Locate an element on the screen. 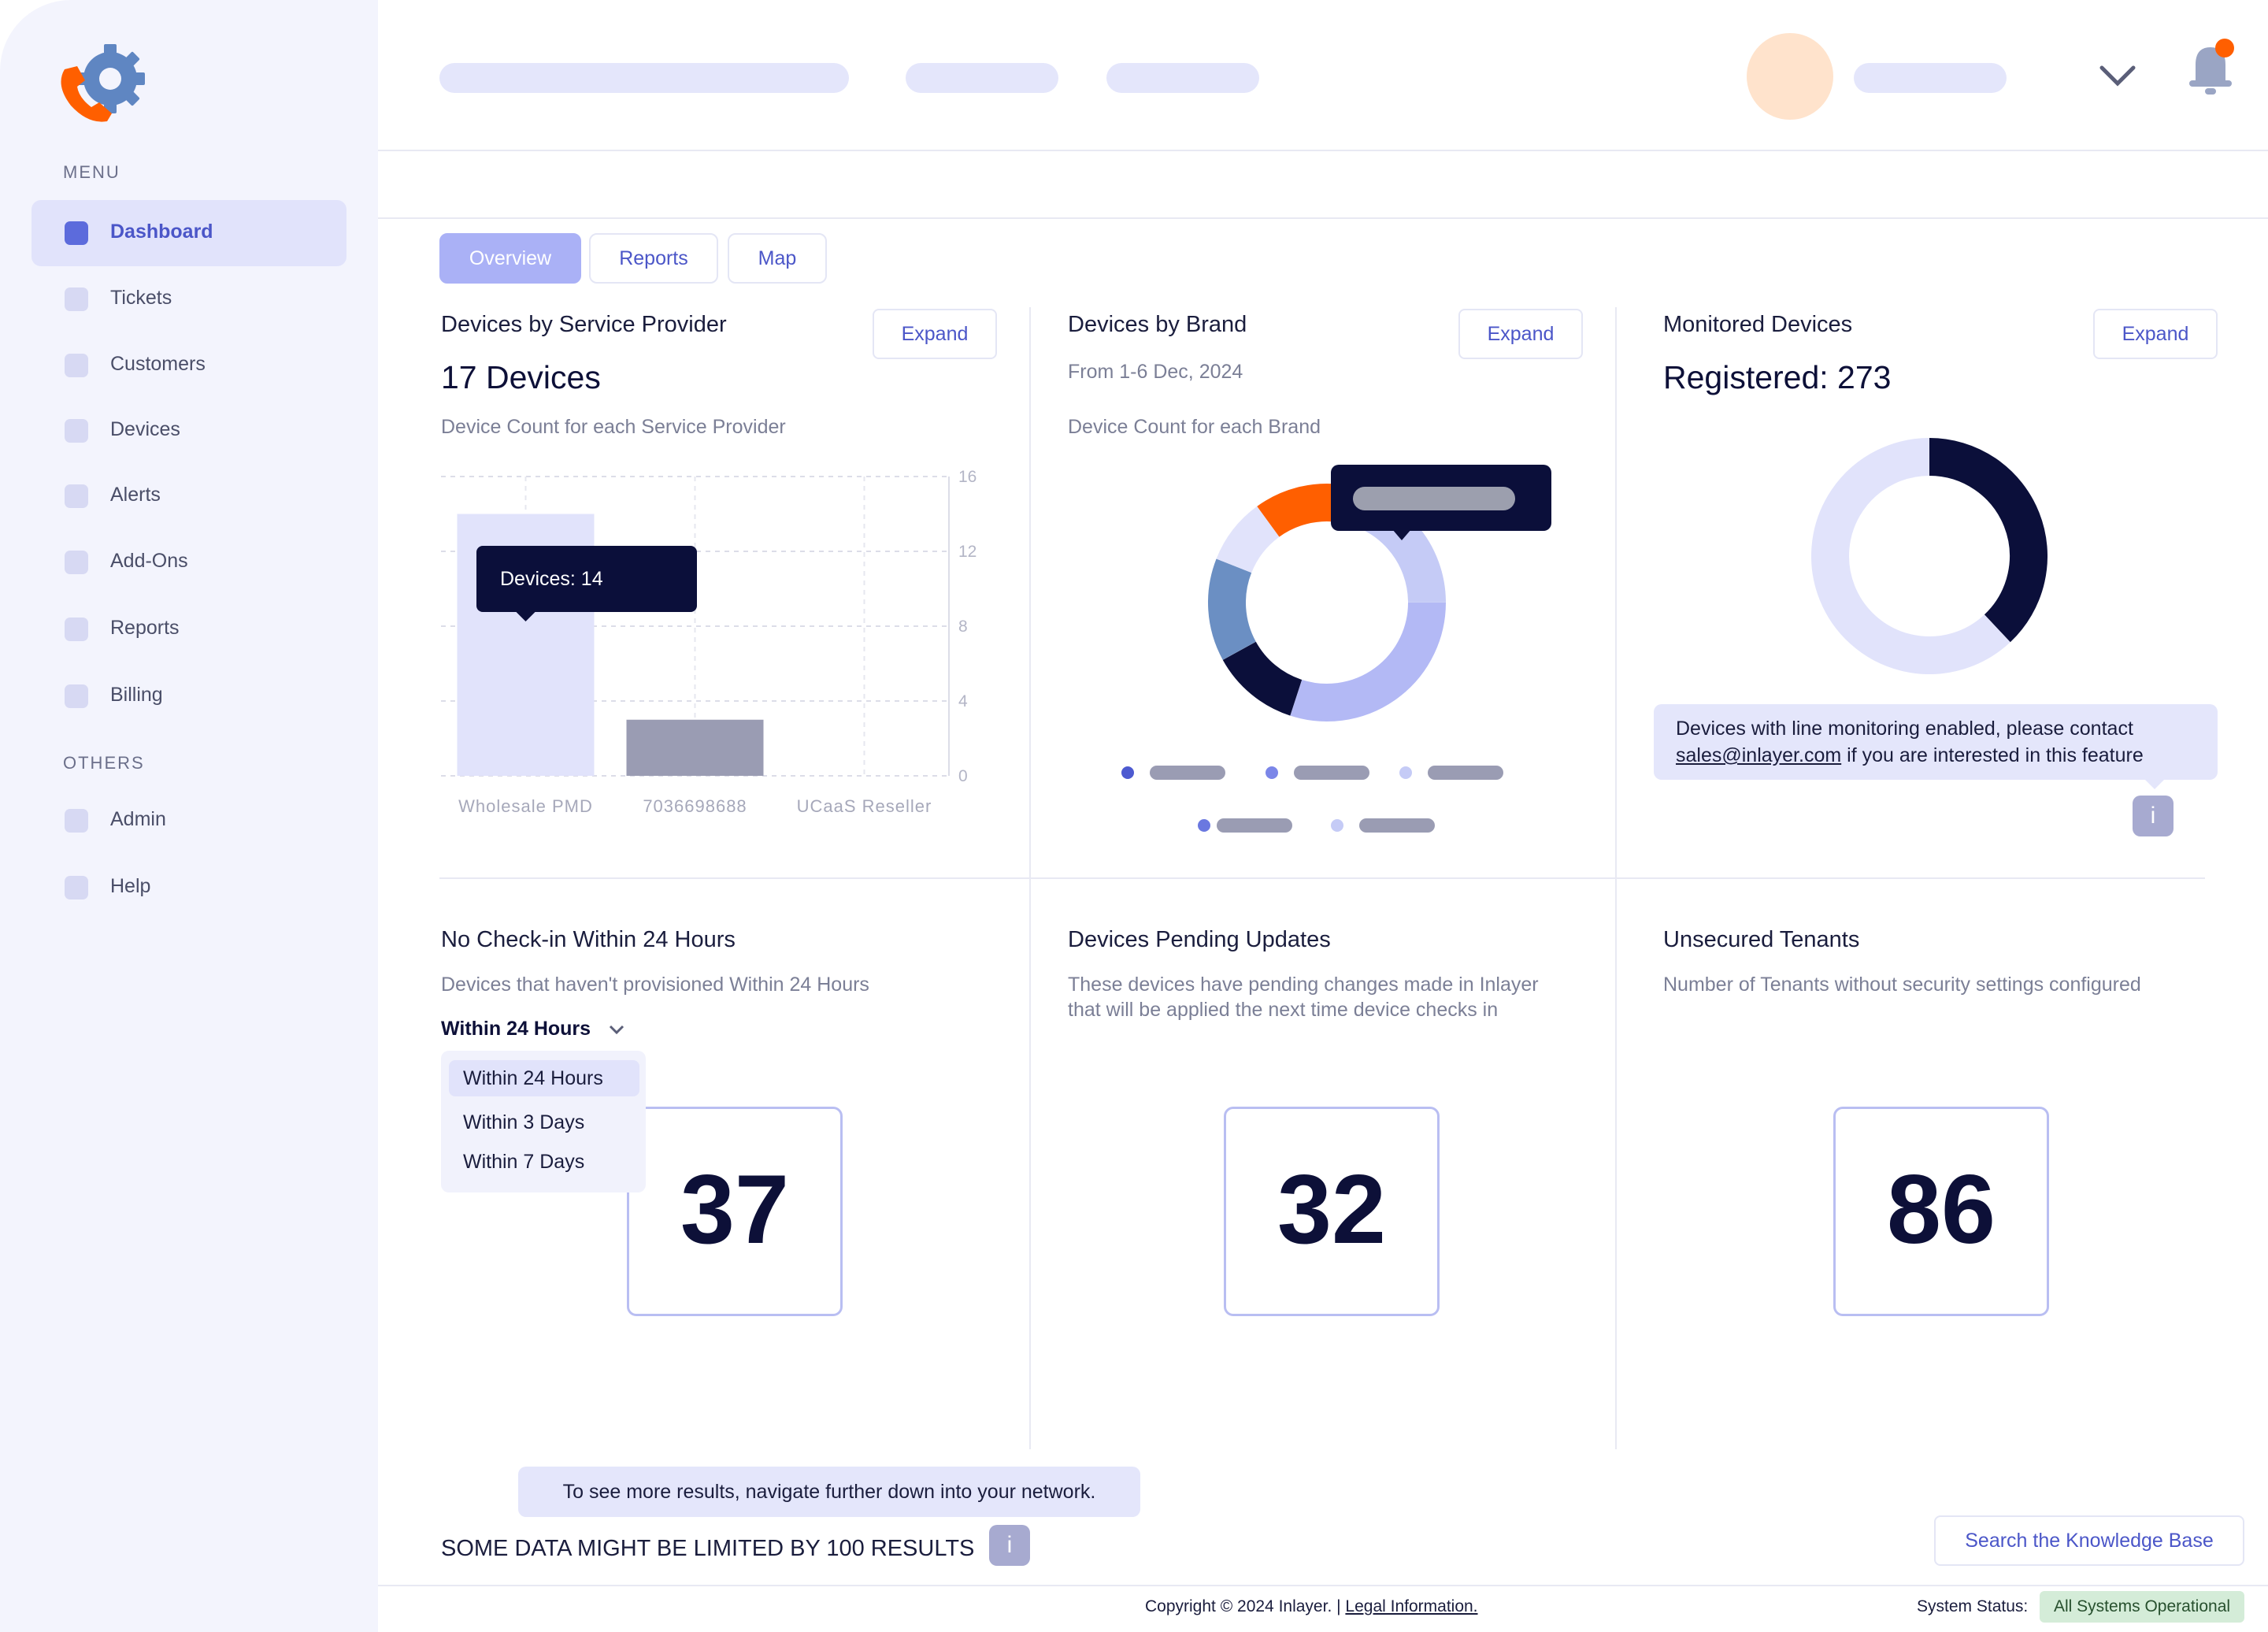 This screenshot has height=1632, width=2268. bar-tooltip is located at coordinates (586, 579).